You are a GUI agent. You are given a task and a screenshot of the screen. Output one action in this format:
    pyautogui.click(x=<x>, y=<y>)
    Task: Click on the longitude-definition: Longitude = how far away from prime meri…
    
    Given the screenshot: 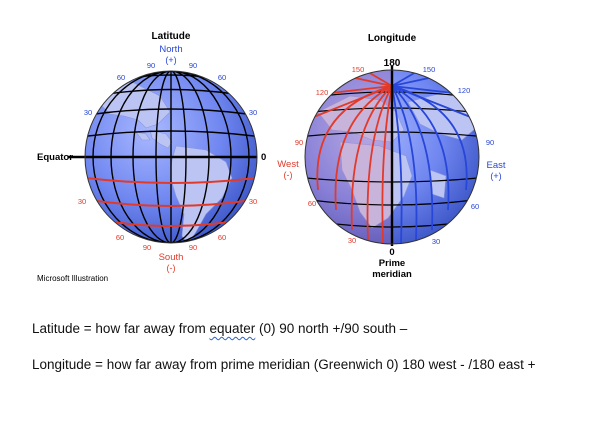 What is the action you would take?
    pyautogui.click(x=284, y=364)
    